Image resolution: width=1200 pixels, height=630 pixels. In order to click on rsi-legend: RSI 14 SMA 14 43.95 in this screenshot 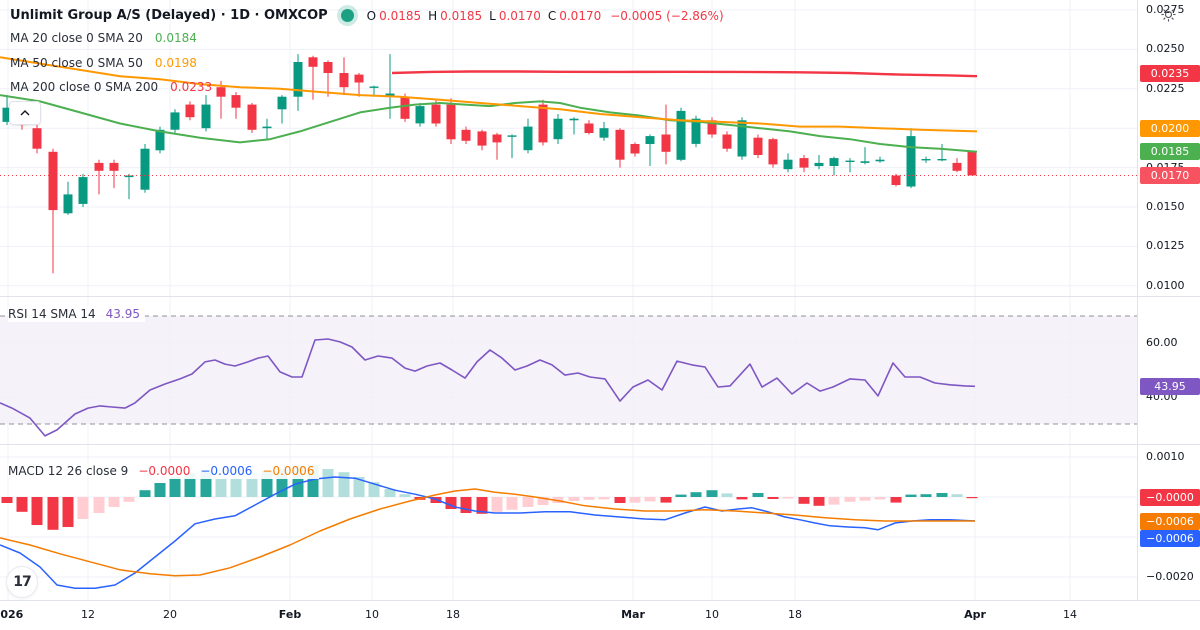, I will do `click(77, 314)`.